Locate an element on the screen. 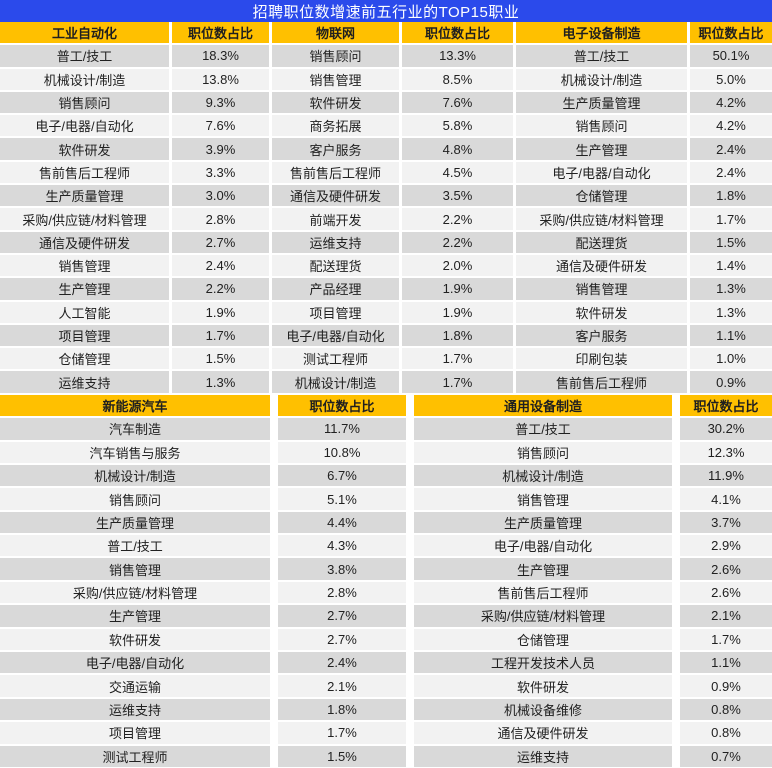 The image size is (772, 768). percent-cell: 7.6% is located at coordinates (220, 126).